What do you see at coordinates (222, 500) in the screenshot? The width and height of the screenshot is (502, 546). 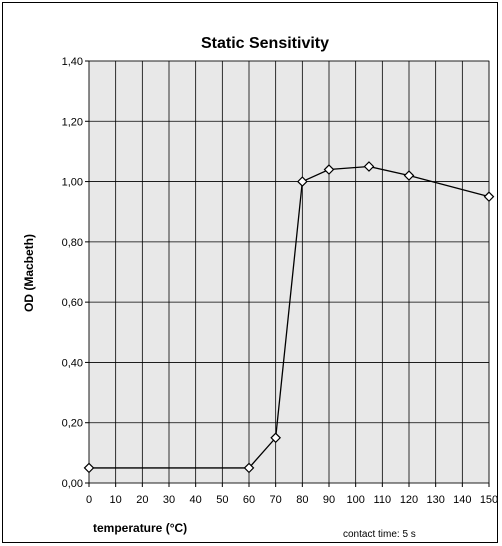 I see `x-tick-label: 50` at bounding box center [222, 500].